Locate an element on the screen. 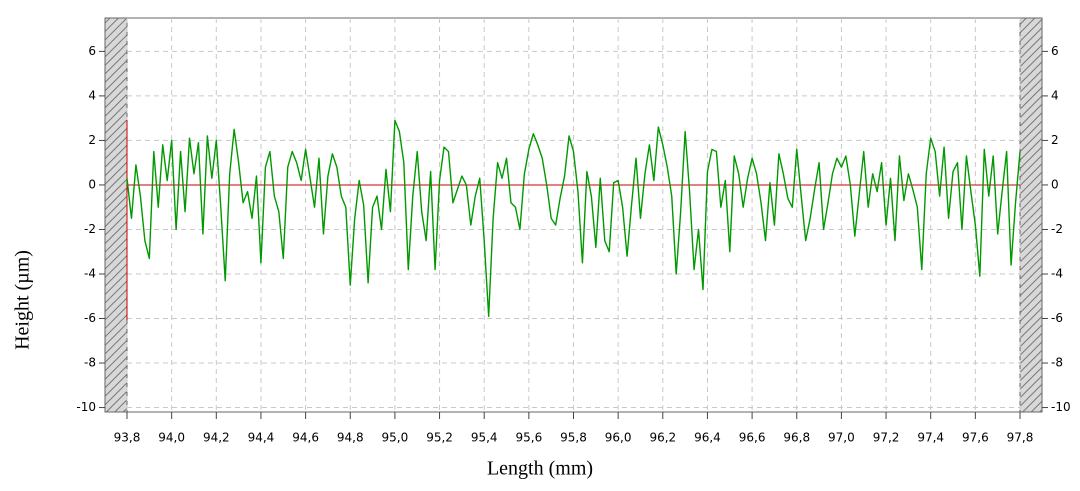 This screenshot has height=491, width=1080. x-tick-label: 94,6 is located at coordinates (305, 438).